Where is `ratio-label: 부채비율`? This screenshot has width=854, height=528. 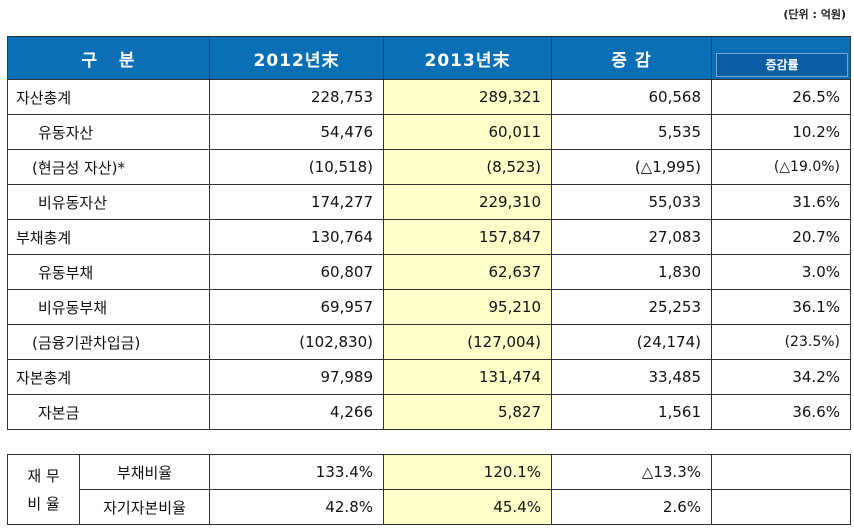
ratio-label: 부채비율 is located at coordinates (144, 472).